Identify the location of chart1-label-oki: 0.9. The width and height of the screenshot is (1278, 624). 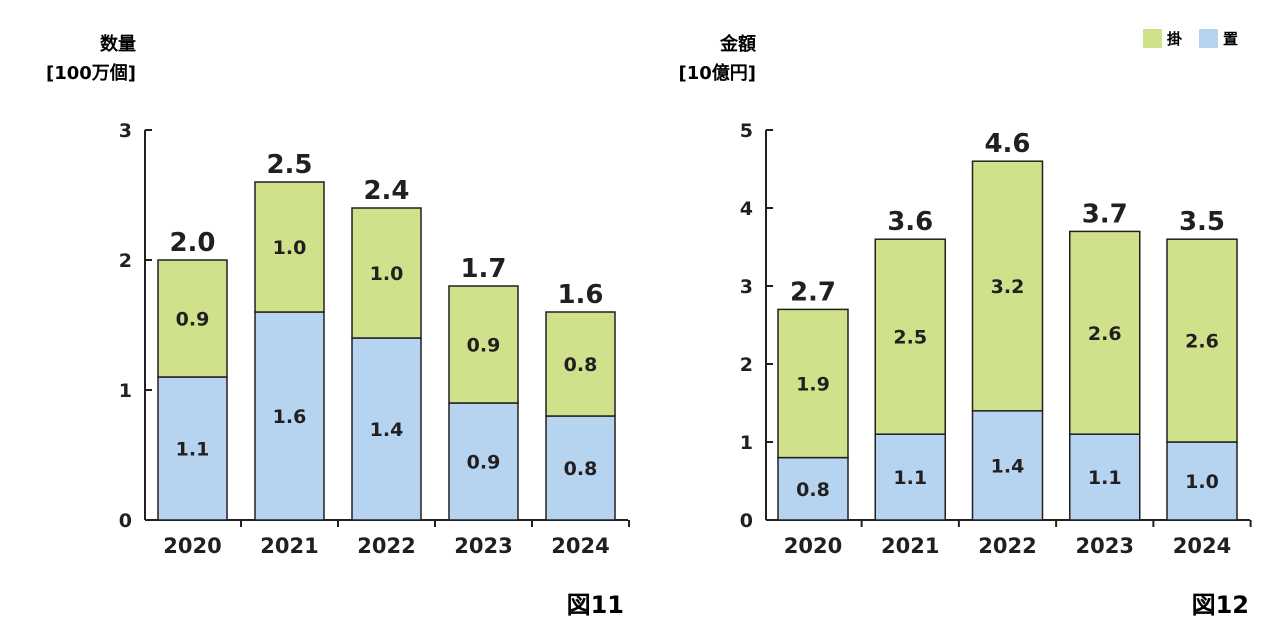
(484, 463).